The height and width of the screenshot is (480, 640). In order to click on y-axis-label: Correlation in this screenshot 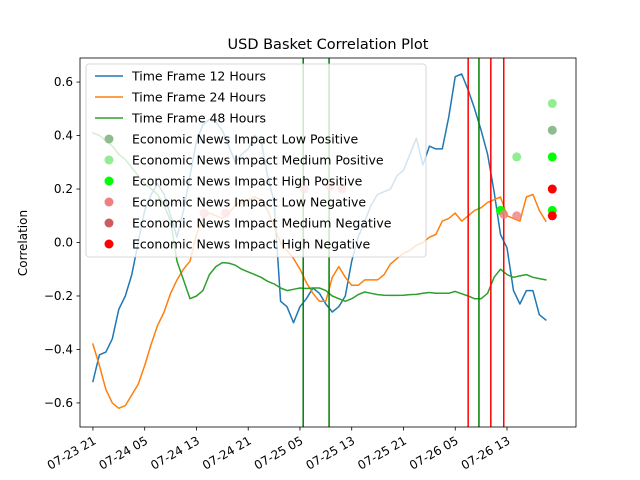, I will do `click(23, 243)`.